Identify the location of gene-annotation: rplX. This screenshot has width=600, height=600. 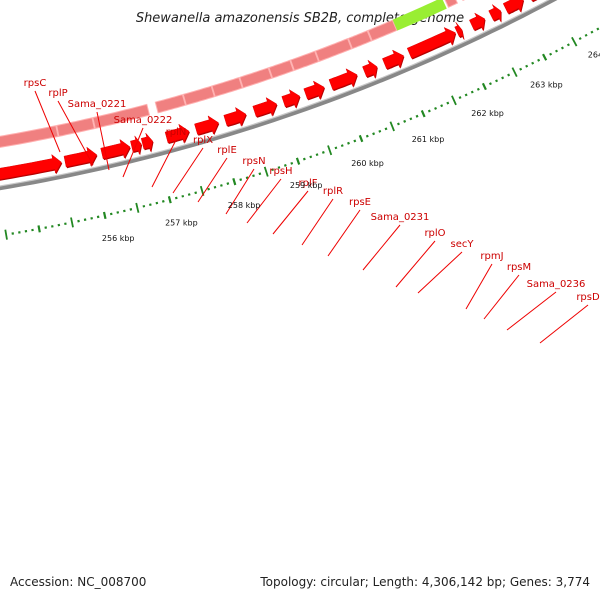
(192, 164).